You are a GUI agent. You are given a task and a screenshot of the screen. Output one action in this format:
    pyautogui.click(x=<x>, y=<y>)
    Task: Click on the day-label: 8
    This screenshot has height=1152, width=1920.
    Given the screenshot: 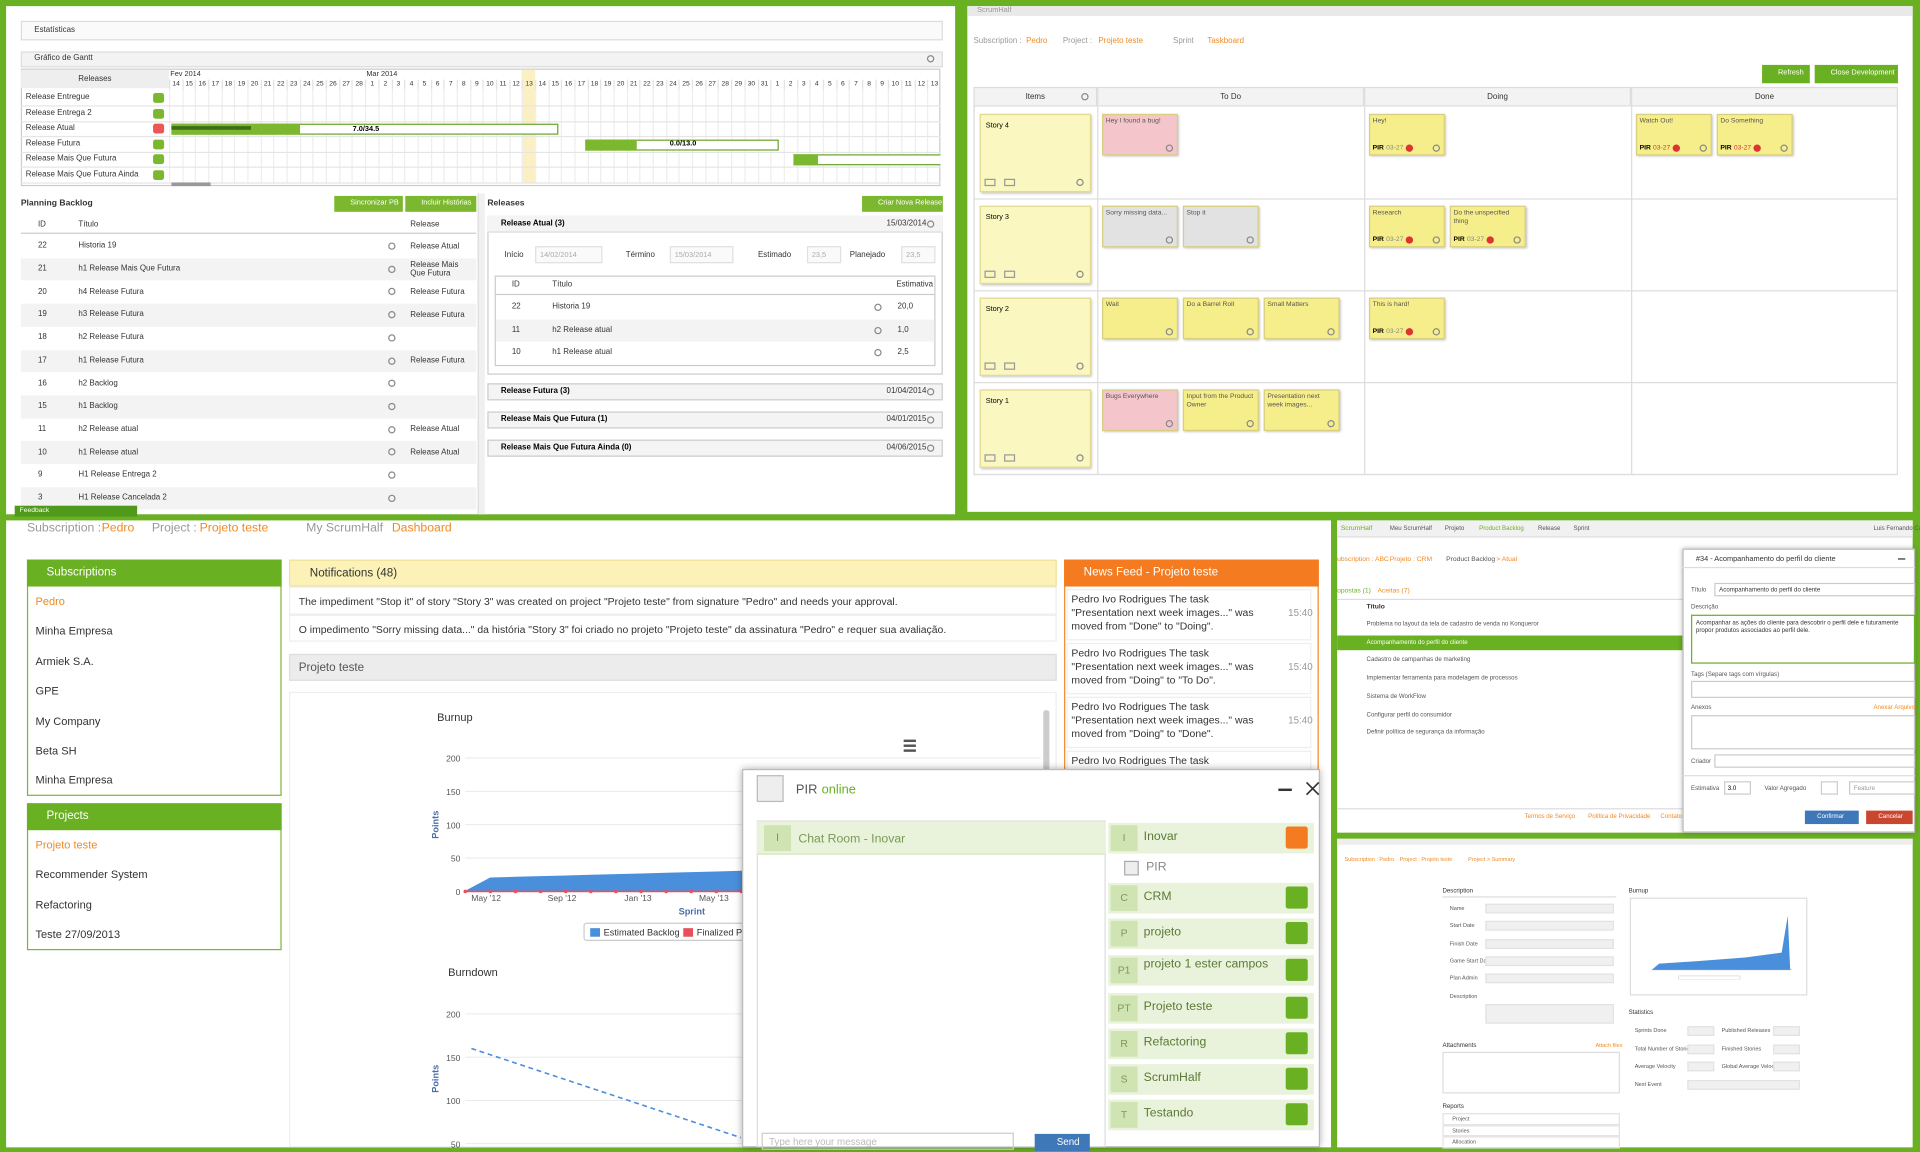 What is the action you would take?
    pyautogui.click(x=463, y=84)
    